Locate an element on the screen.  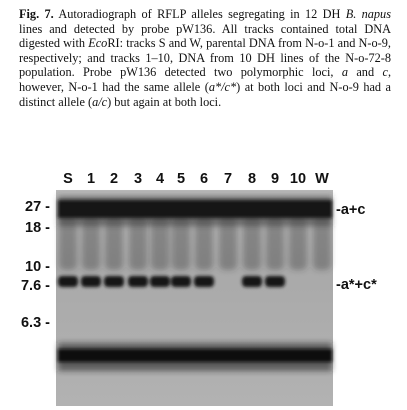
caption-segment: a is located at coordinates (344, 72).